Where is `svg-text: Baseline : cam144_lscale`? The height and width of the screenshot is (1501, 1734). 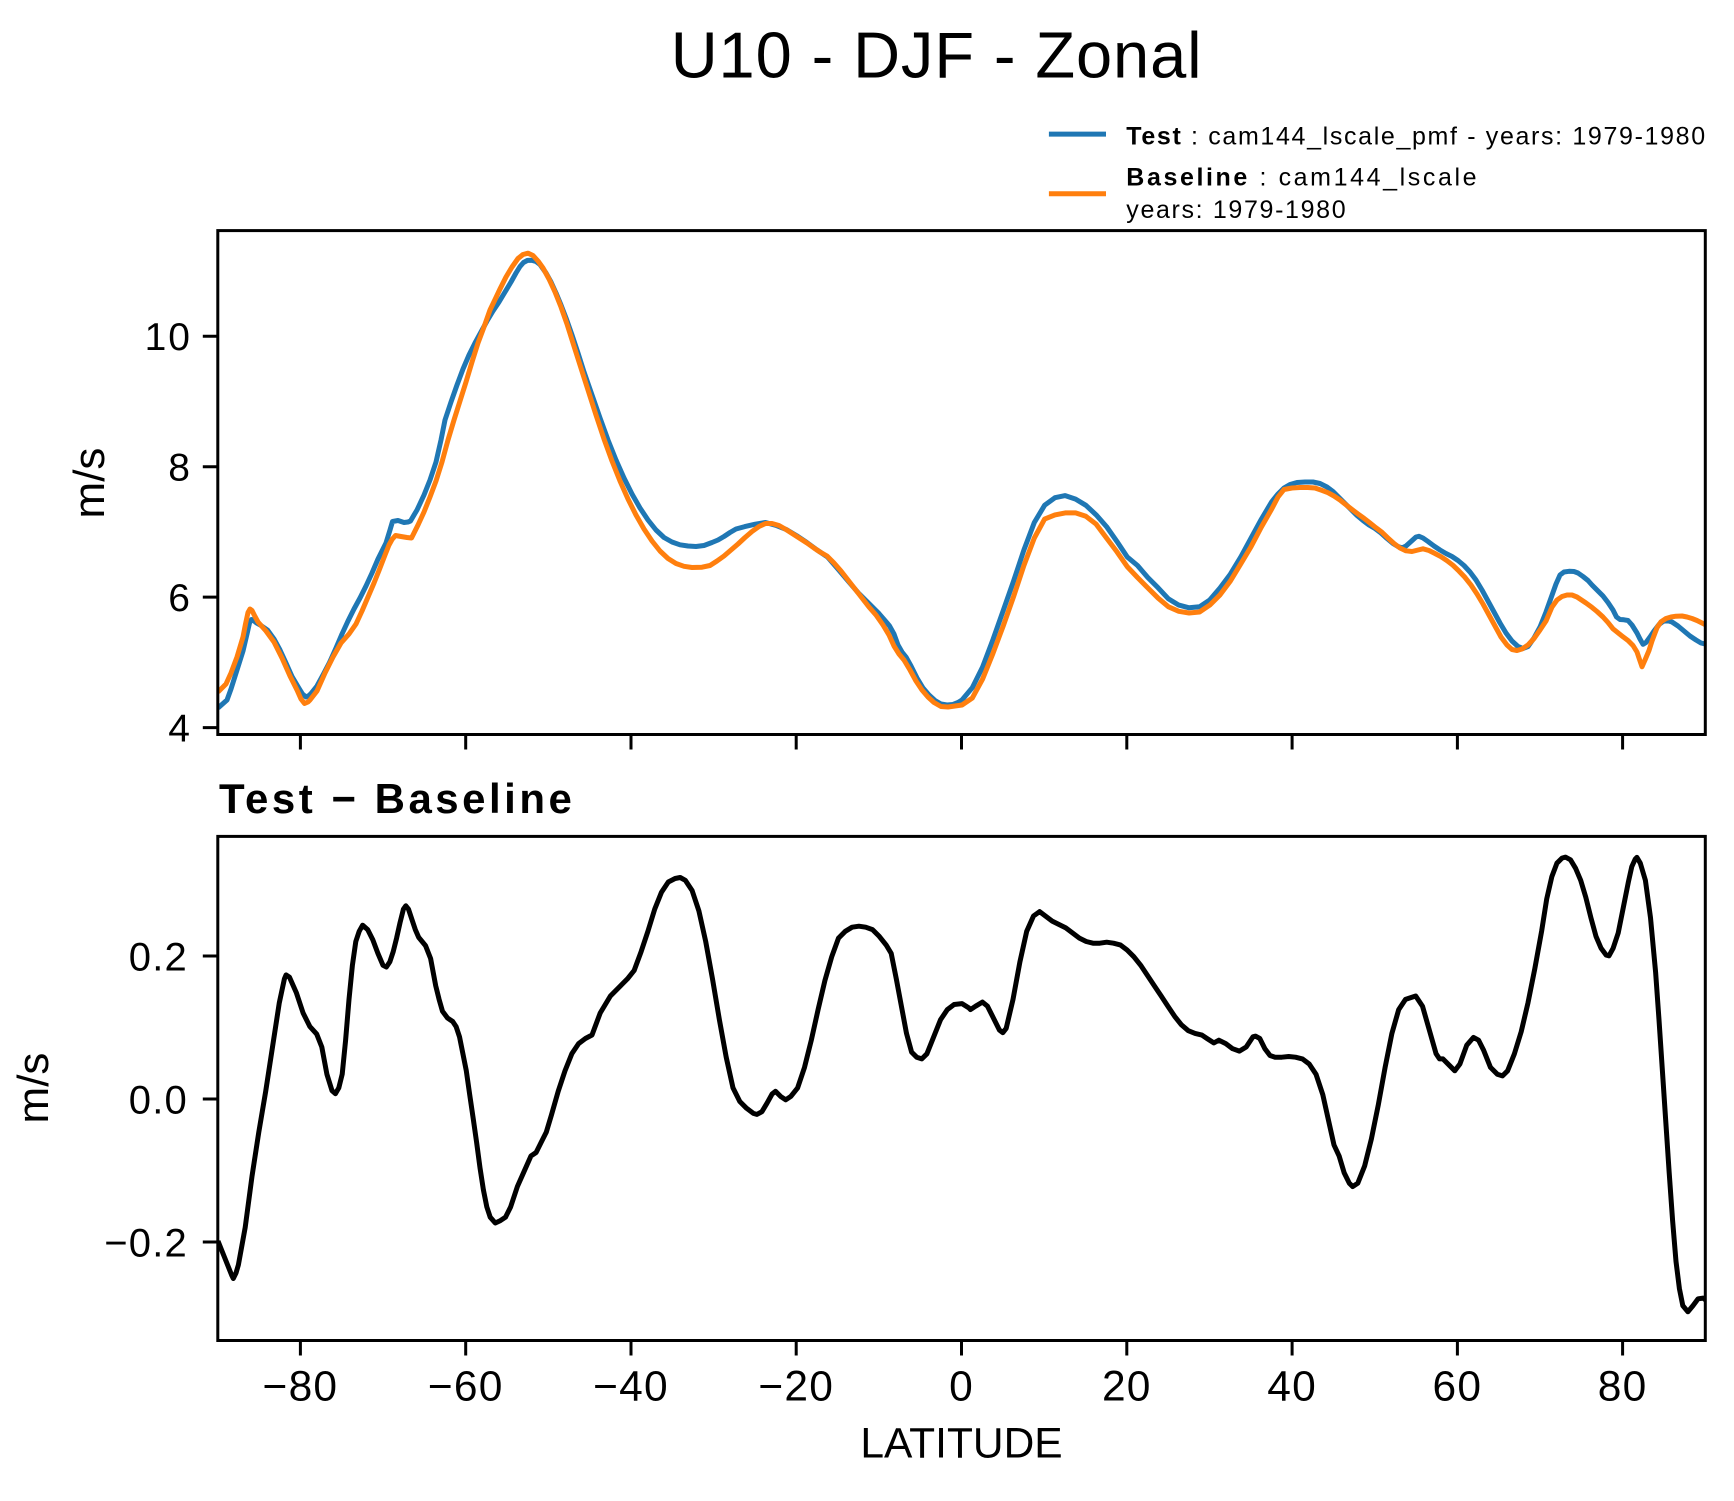
svg-text: Baseline : cam144_lscale is located at coordinates (1302, 178).